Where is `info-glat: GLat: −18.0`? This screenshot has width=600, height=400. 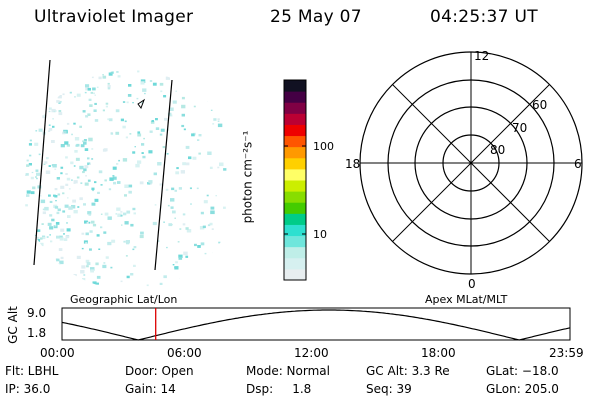
info-glat: GLat: −18.0 is located at coordinates (522, 371).